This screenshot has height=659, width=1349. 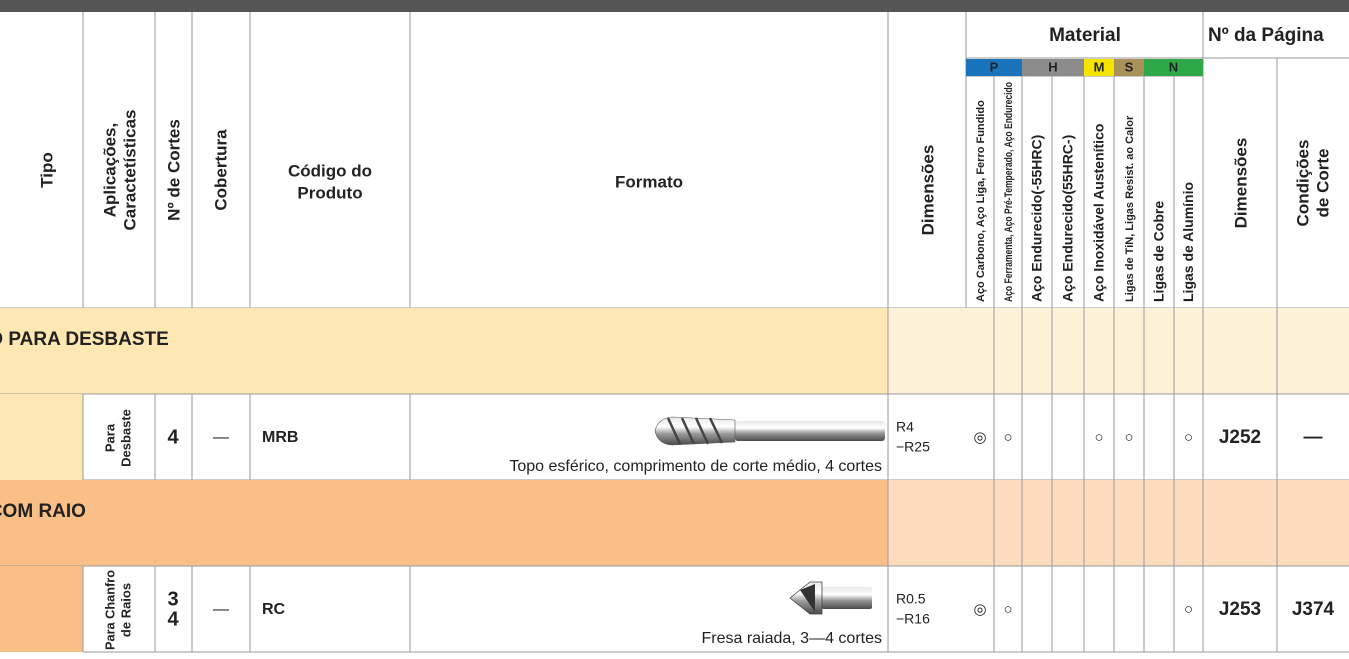 I want to click on material-column-label: Ligas de Cobre, so click(x=1159, y=251).